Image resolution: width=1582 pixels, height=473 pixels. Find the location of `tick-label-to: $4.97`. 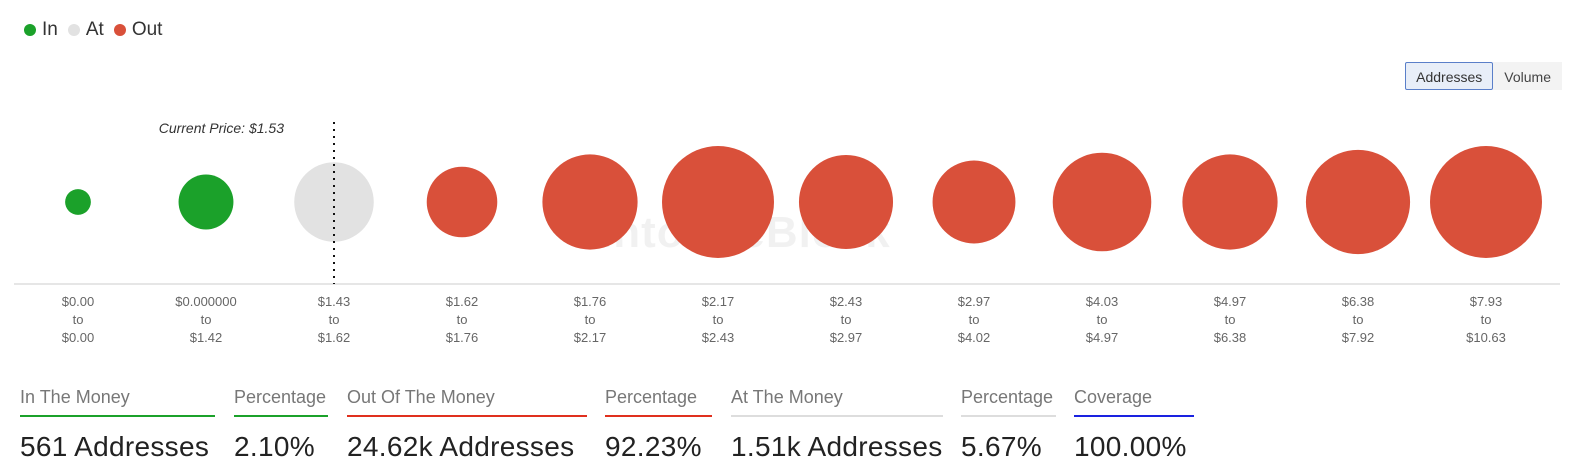

tick-label-to: $4.97 is located at coordinates (1102, 337).